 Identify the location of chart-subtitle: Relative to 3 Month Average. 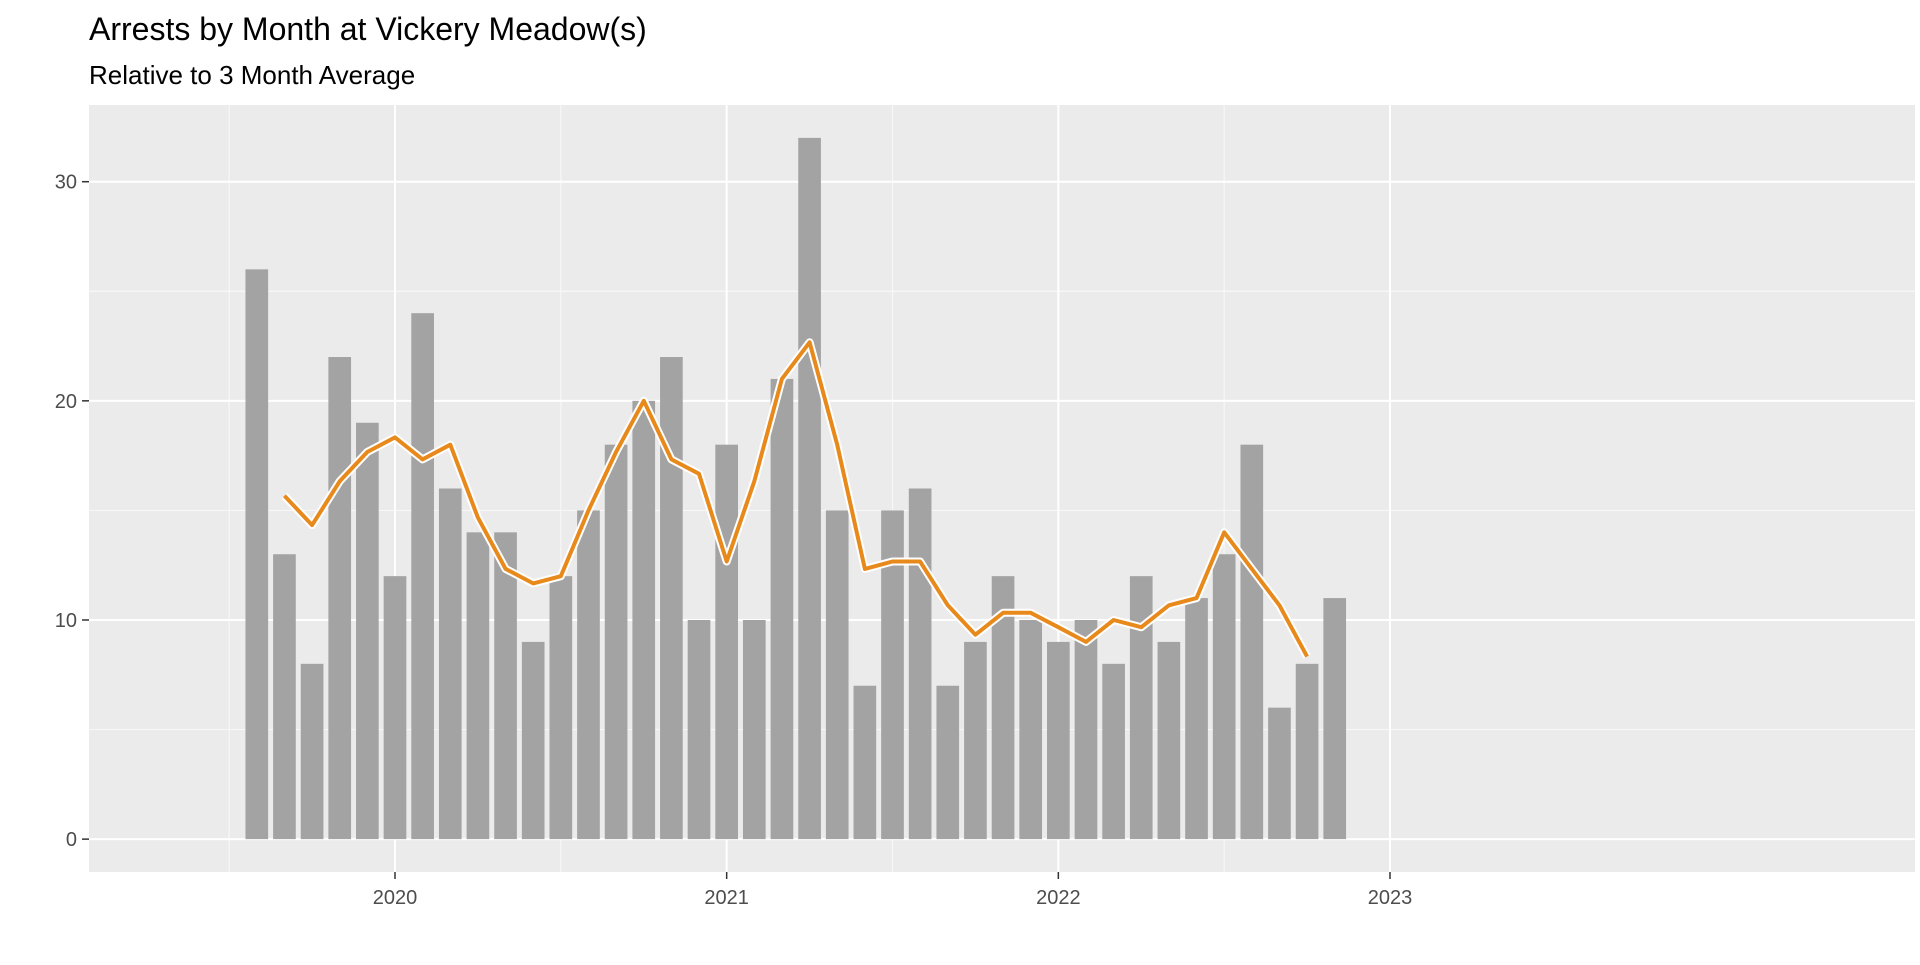
(252, 75).